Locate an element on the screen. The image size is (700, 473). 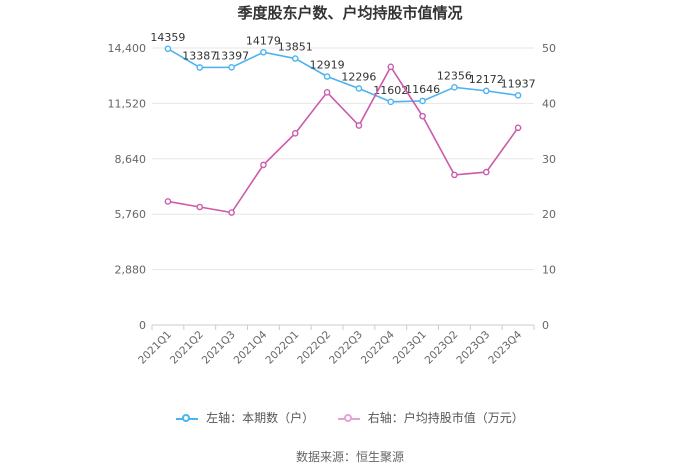
data-label-households: 14359 is located at coordinates (167, 37).